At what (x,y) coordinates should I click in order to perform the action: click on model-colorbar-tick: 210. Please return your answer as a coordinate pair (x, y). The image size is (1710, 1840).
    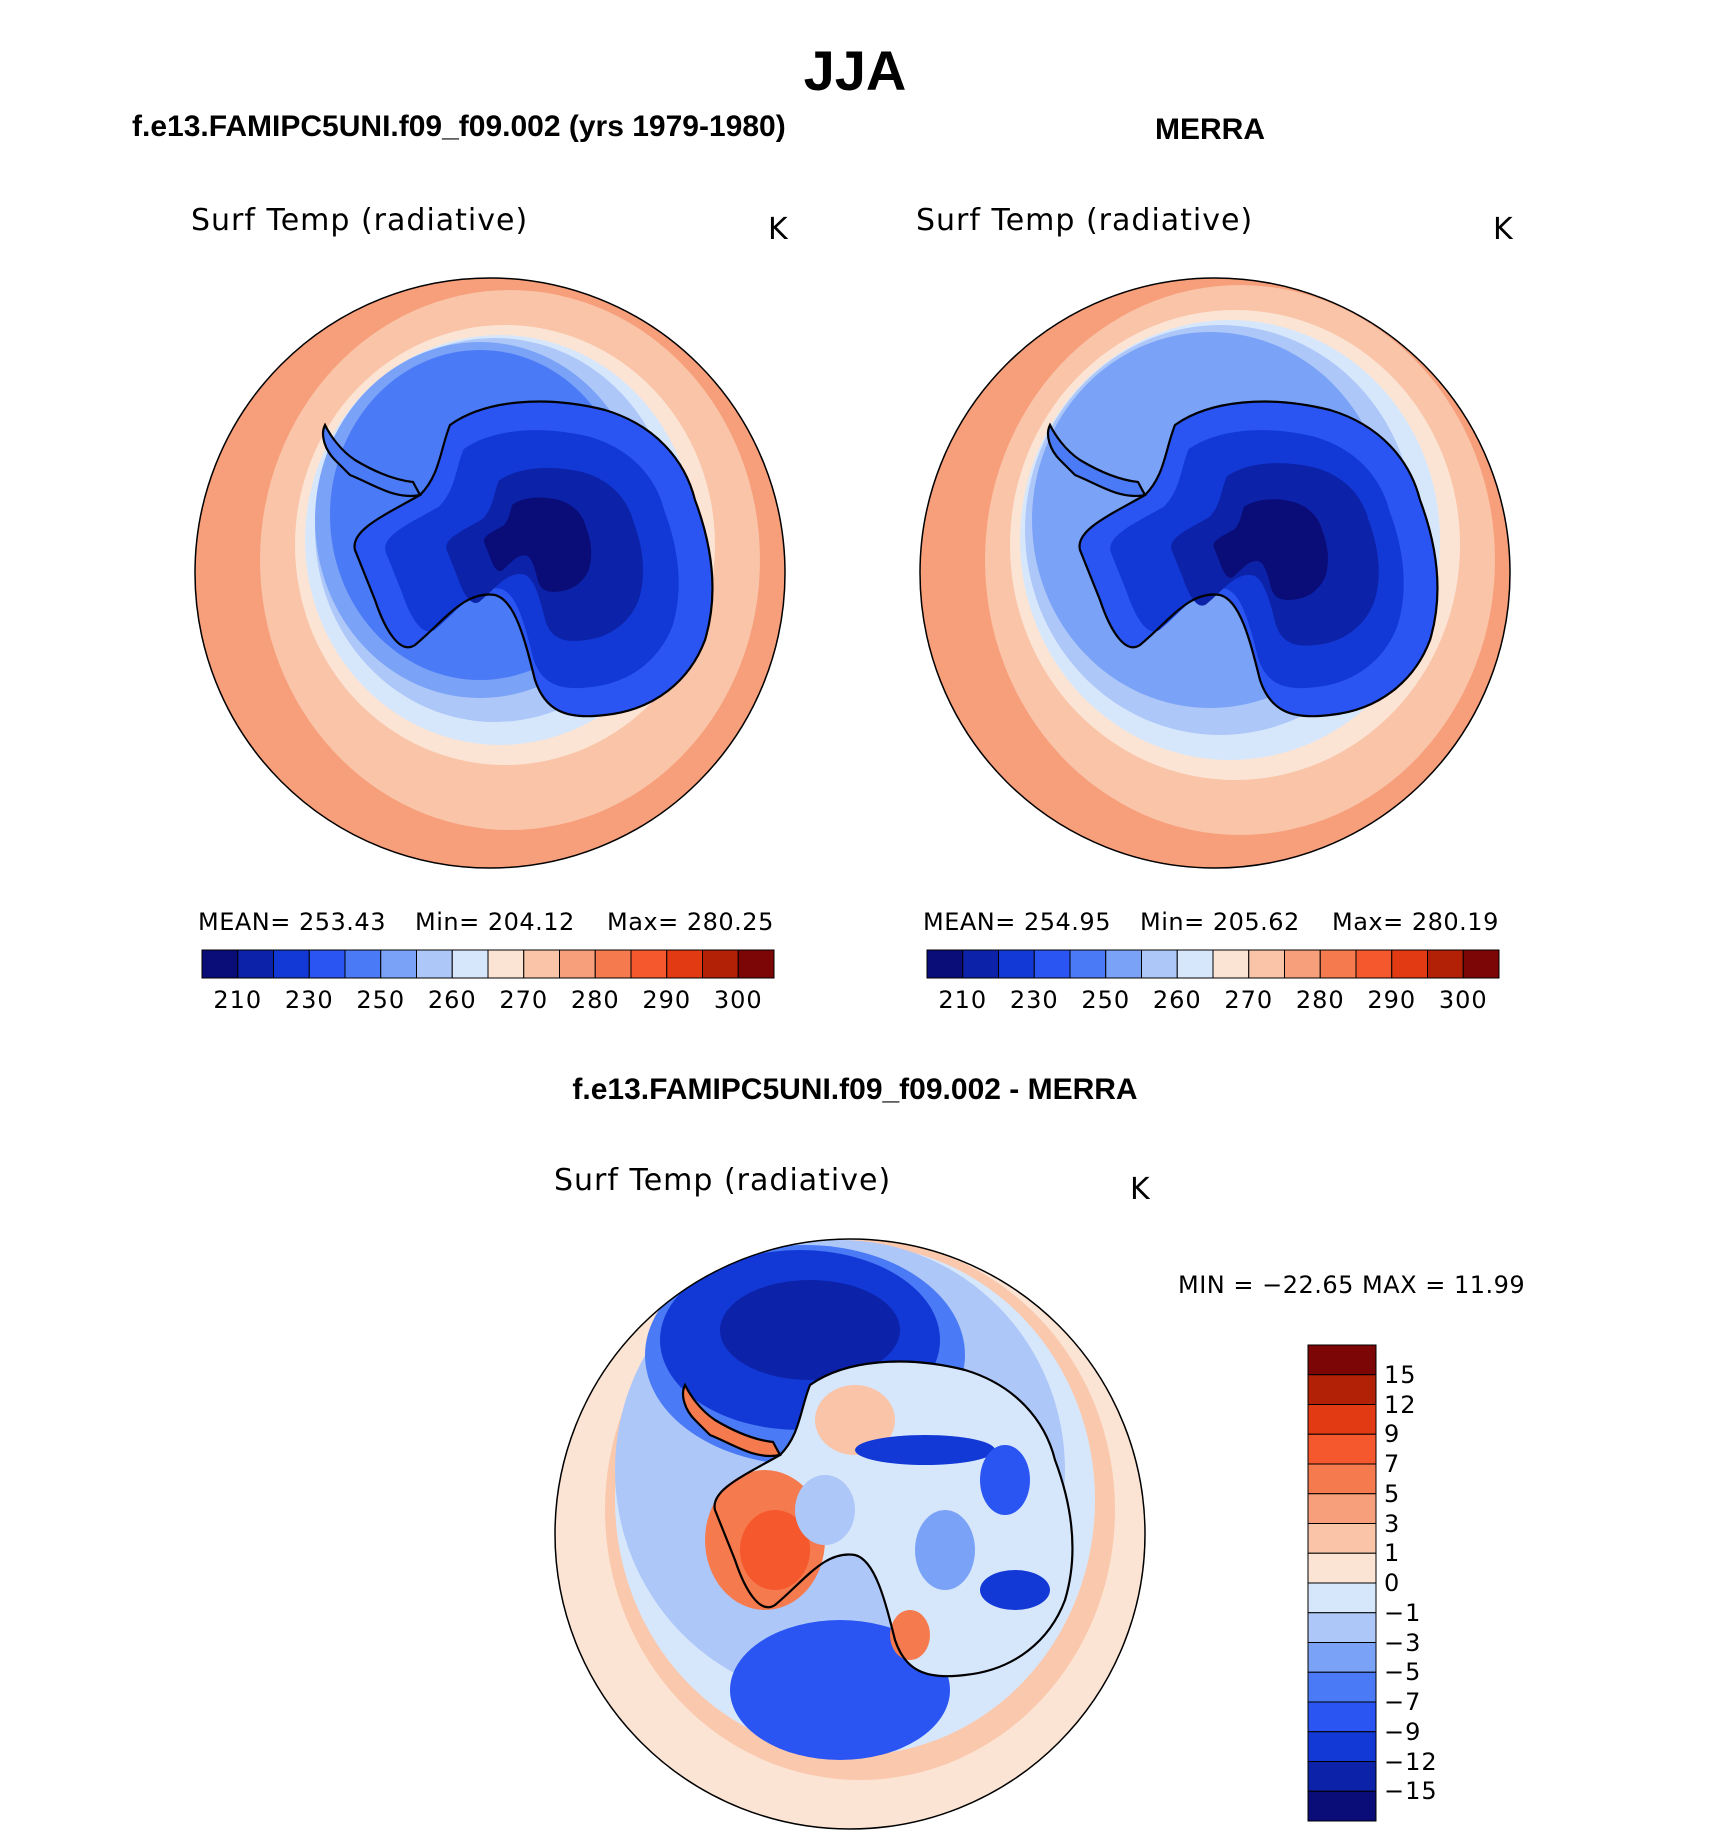
    Looking at the image, I should click on (238, 1000).